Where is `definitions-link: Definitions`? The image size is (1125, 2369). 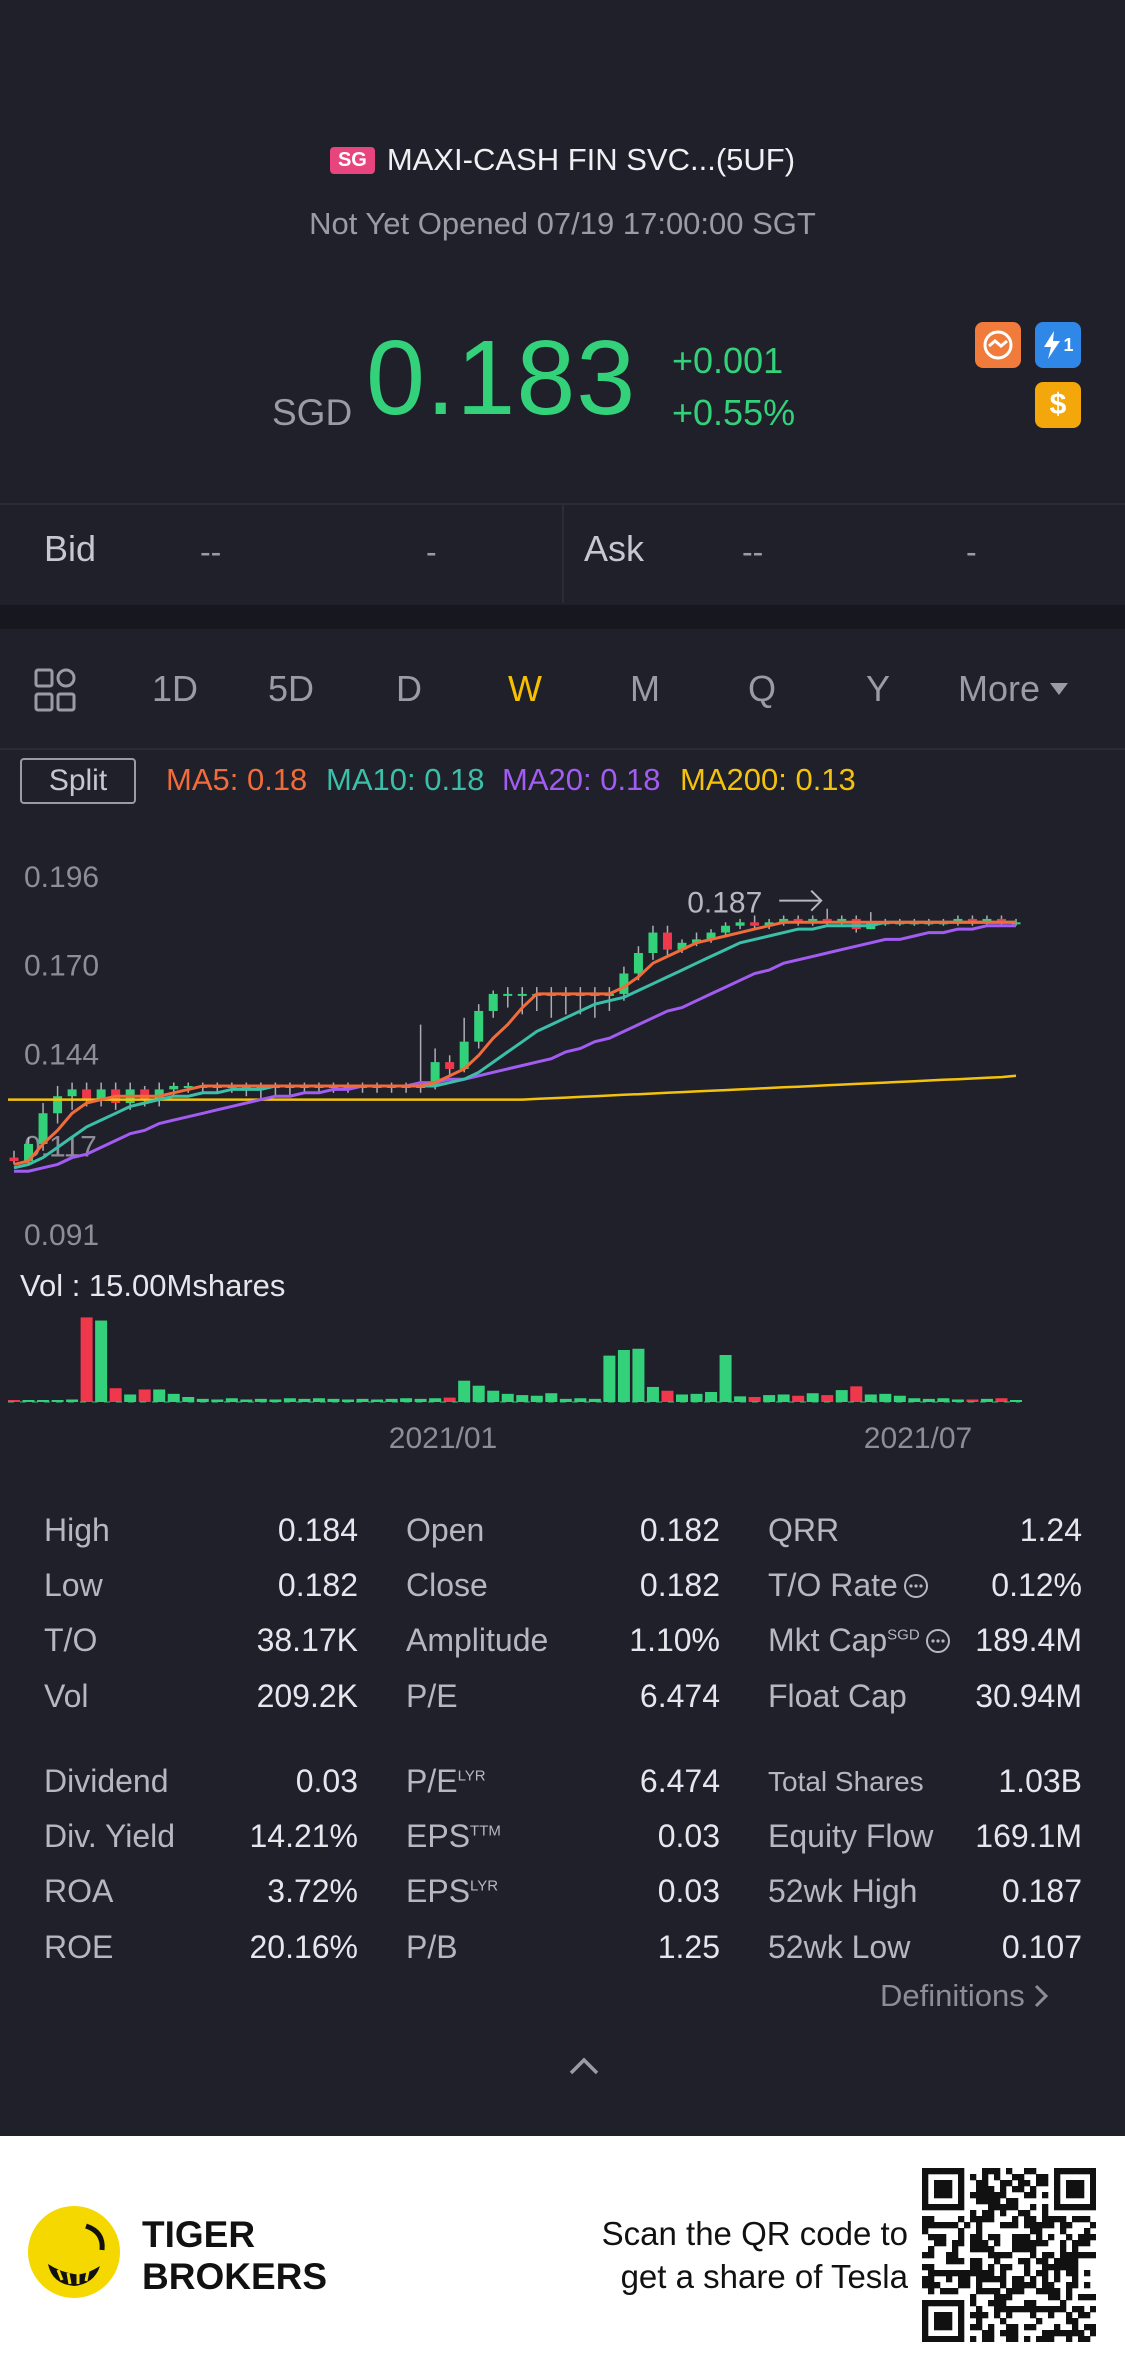 definitions-link: Definitions is located at coordinates (964, 1996).